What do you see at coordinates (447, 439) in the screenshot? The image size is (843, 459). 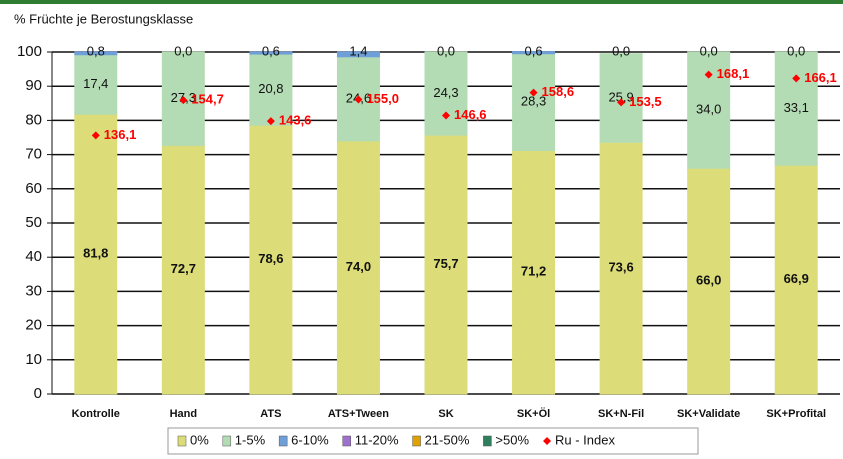 I see `legend-label: 21-50%` at bounding box center [447, 439].